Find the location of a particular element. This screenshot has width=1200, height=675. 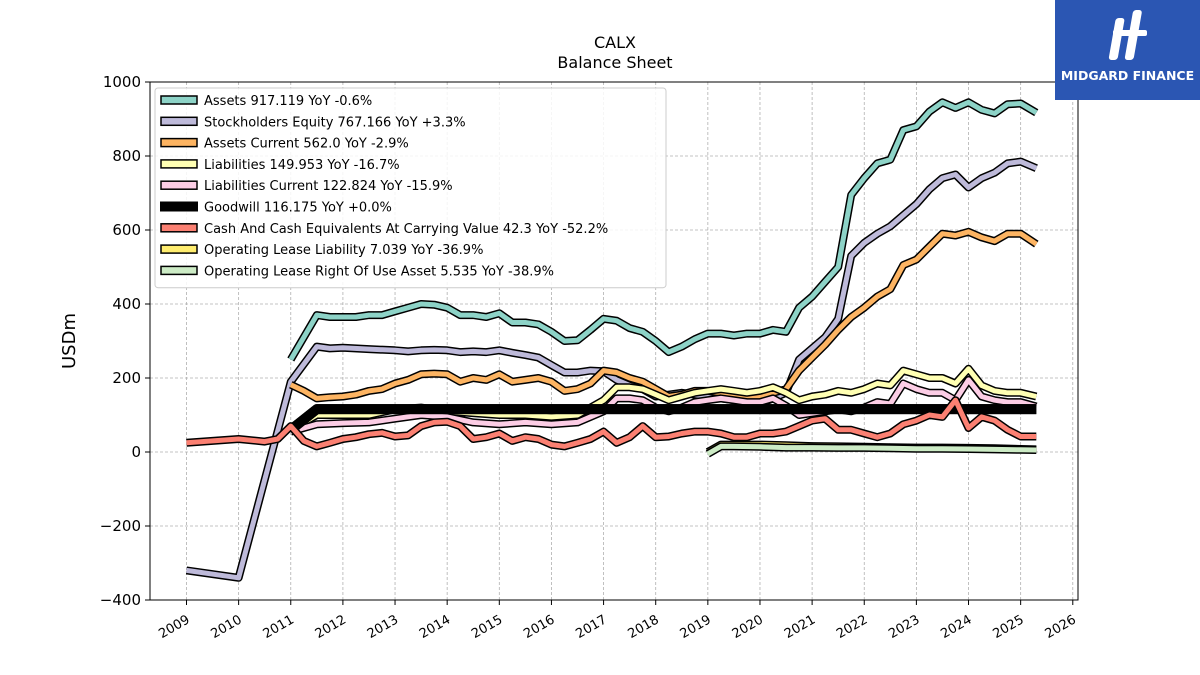

x-tick-label: 2025 is located at coordinates (1008, 627).